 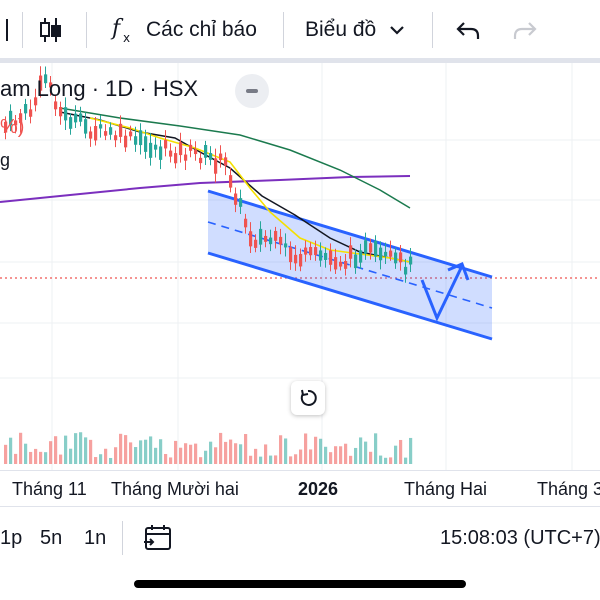 What do you see at coordinates (458, 271) in the screenshot?
I see `projection-arrowhead` at bounding box center [458, 271].